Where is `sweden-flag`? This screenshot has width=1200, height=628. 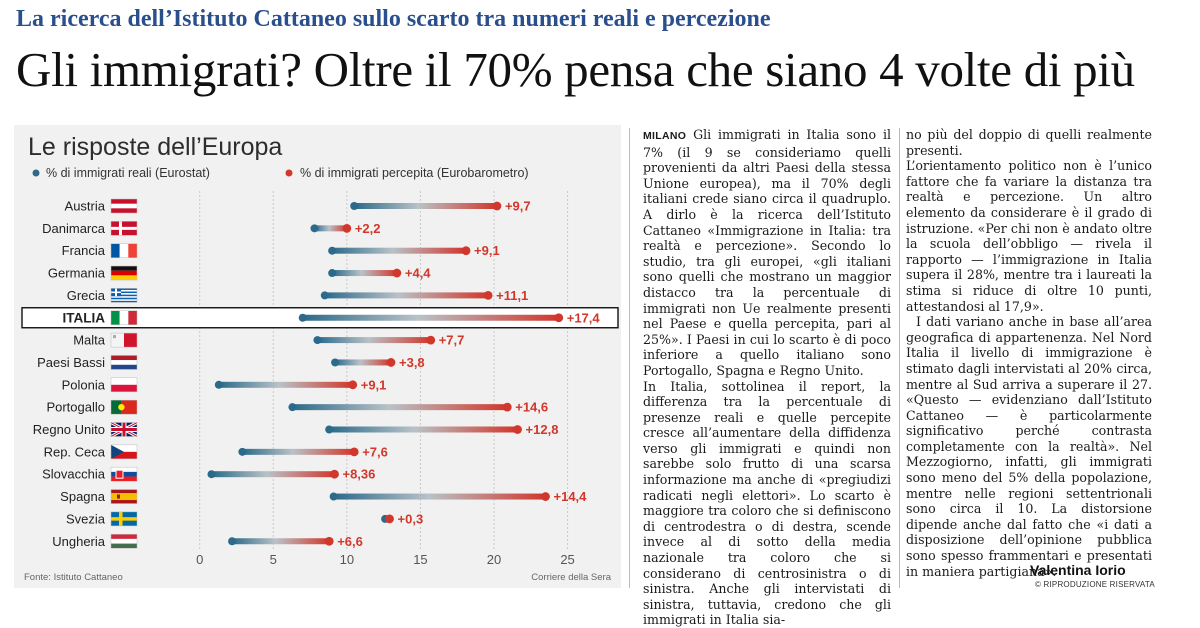
sweden-flag is located at coordinates (124, 519).